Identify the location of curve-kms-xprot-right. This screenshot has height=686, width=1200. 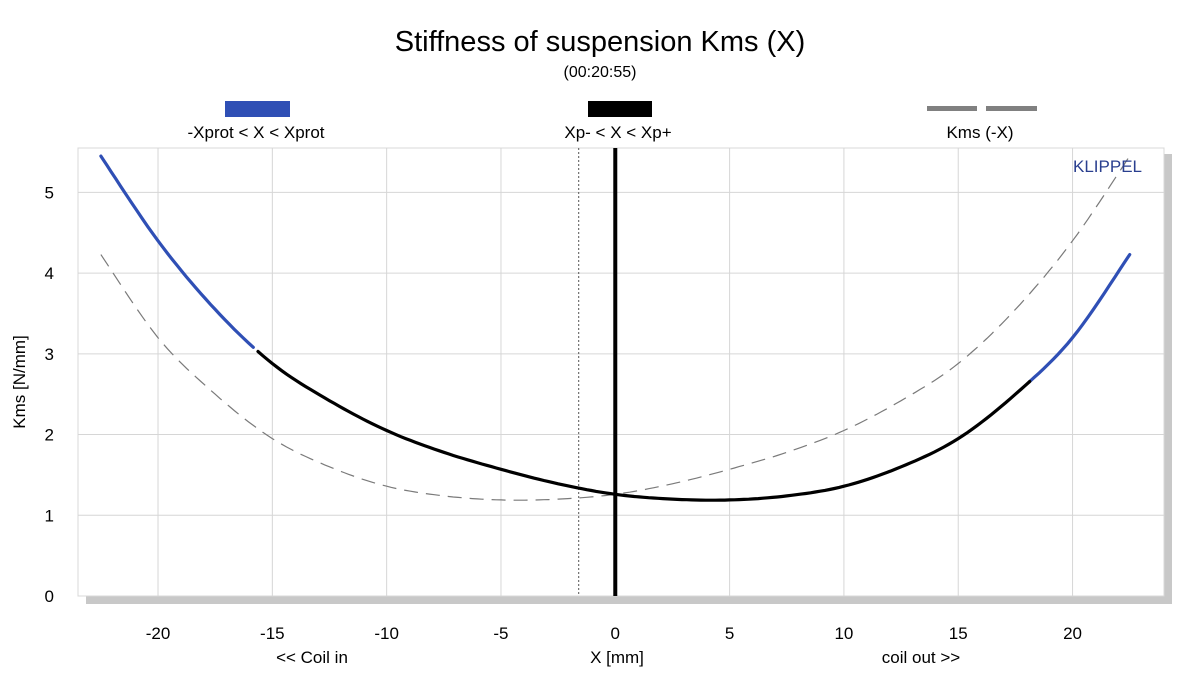
(1080, 318).